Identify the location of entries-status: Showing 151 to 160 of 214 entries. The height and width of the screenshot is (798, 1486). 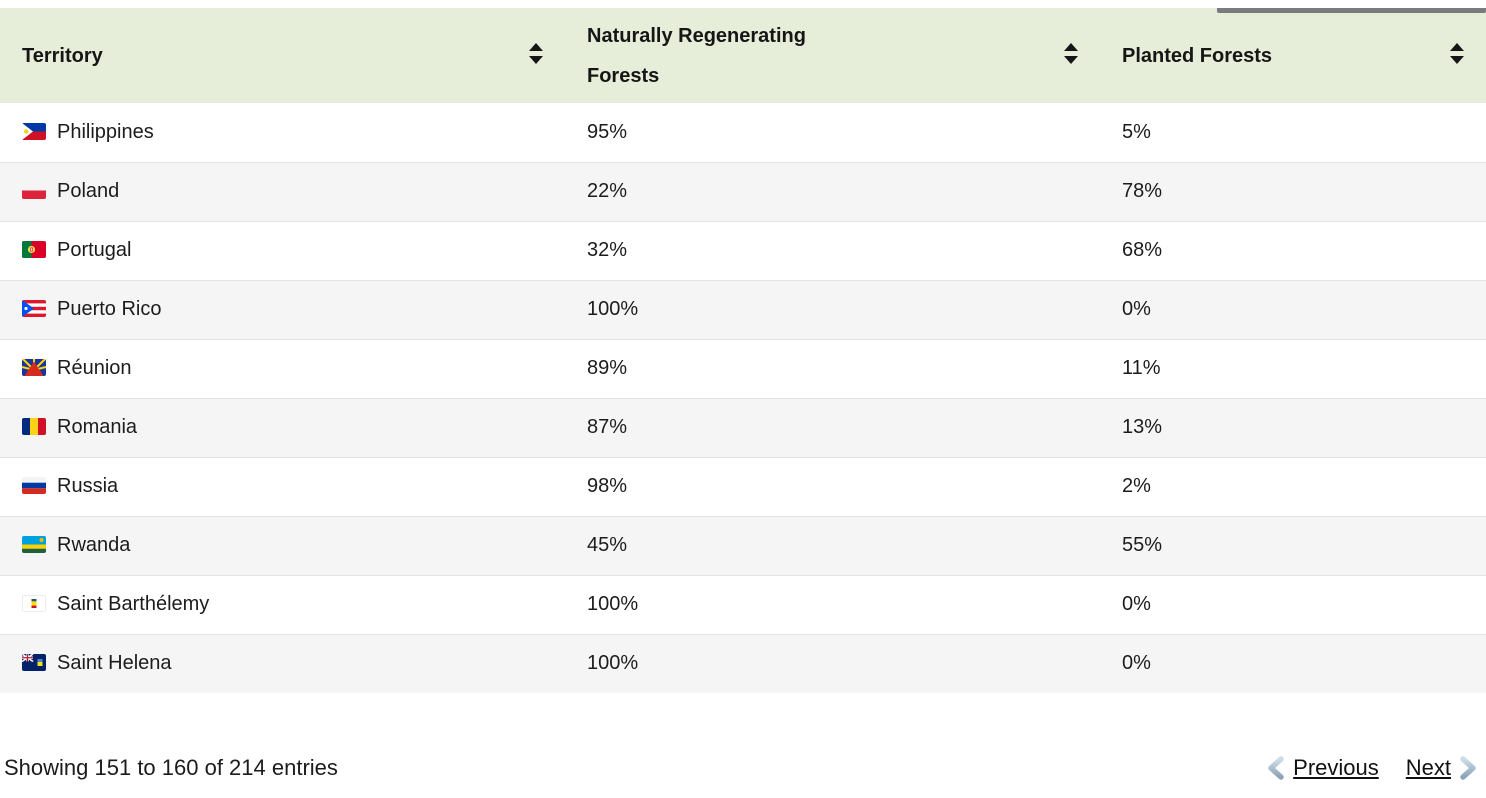
(171, 767).